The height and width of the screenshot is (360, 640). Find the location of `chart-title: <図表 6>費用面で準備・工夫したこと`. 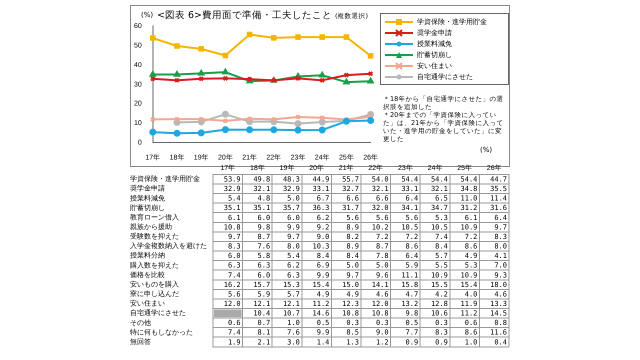

chart-title: <図表 6>費用面で準備・工夫したこと is located at coordinates (244, 15).